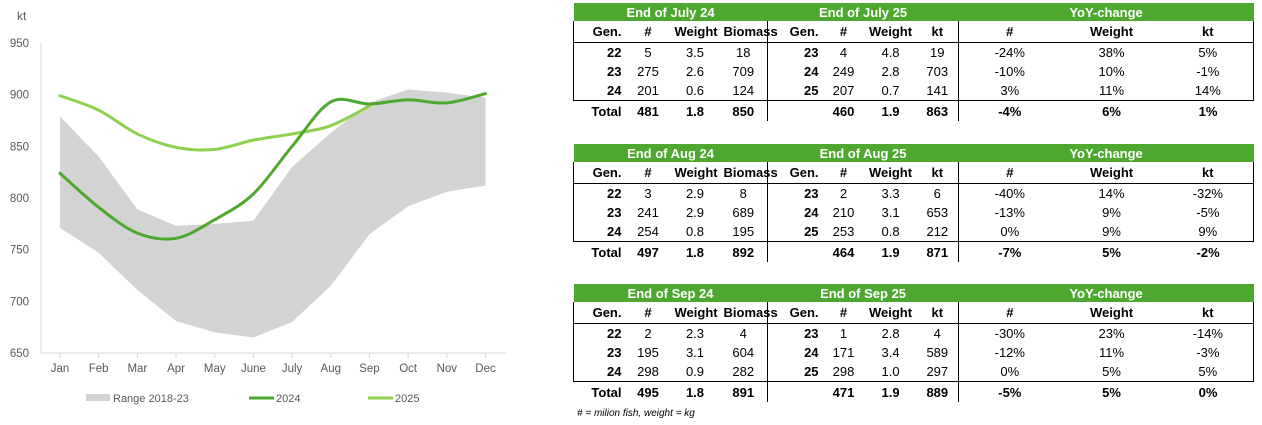  I want to click on table-cell: 18, so click(744, 52).